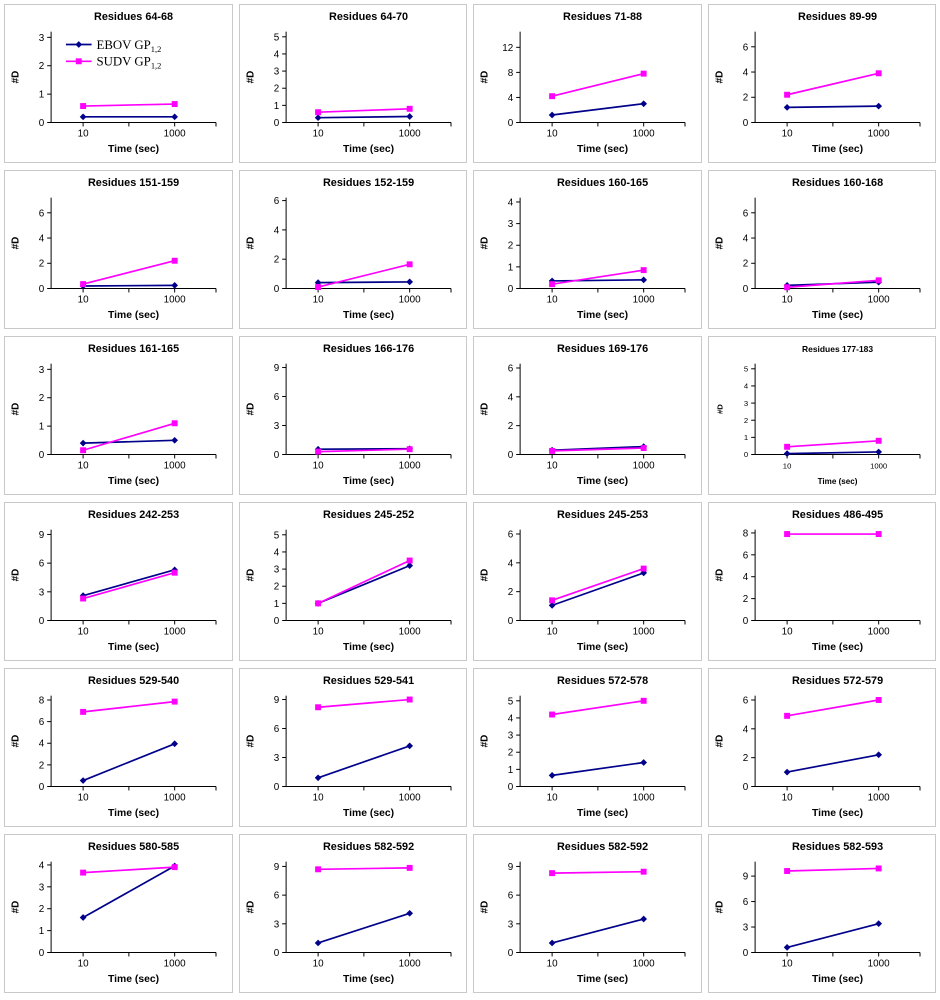 The width and height of the screenshot is (940, 1000). I want to click on chart-panel-5: Residues 151-159 0 2 4 6 10 1000 Time (sec) #D, so click(118, 249).